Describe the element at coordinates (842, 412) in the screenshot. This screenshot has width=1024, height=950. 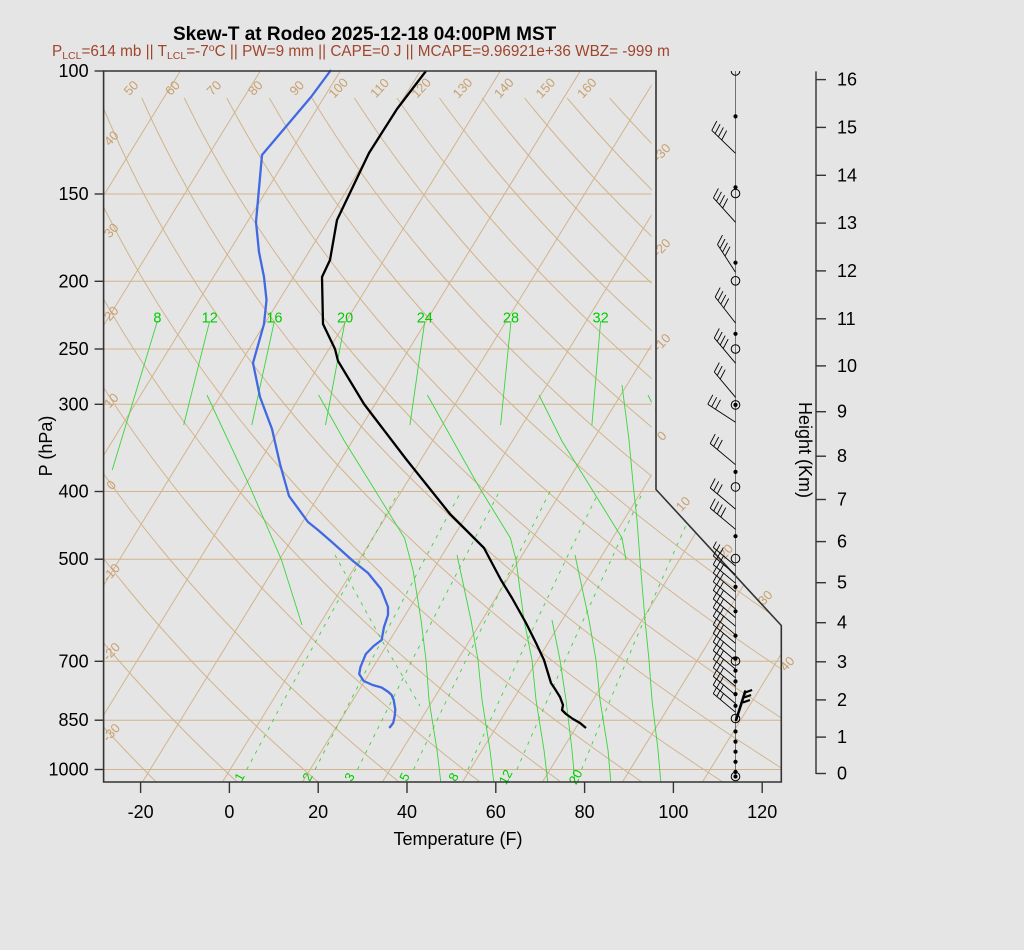
I see `svg-text: 9` at that location.